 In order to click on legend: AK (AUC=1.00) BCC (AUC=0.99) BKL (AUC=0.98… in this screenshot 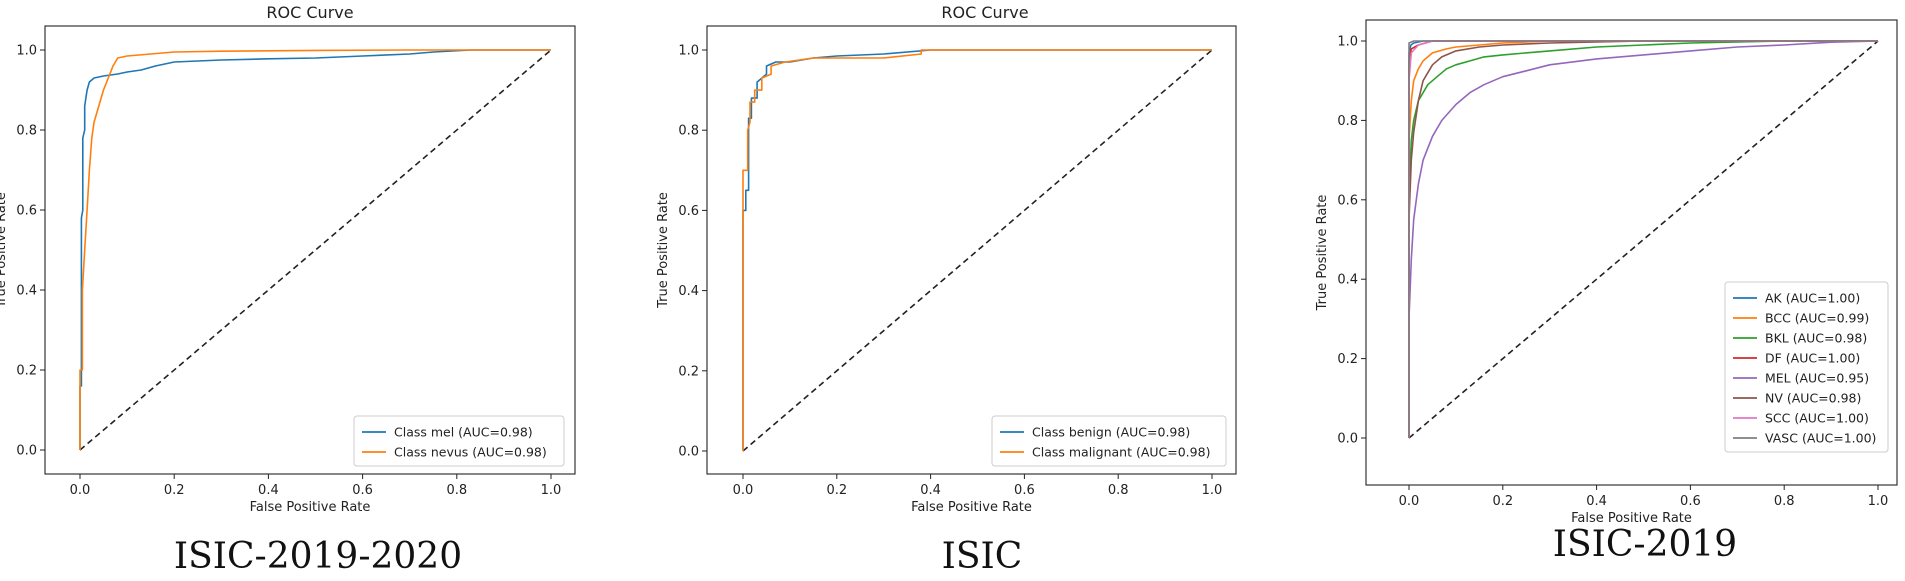, I will do `click(1806, 367)`.